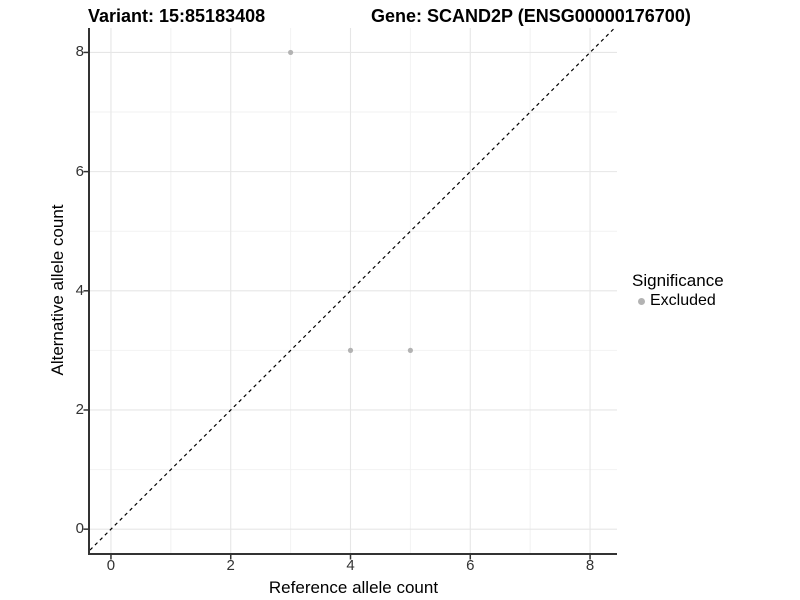  I want to click on x-tick-label: 8, so click(590, 565).